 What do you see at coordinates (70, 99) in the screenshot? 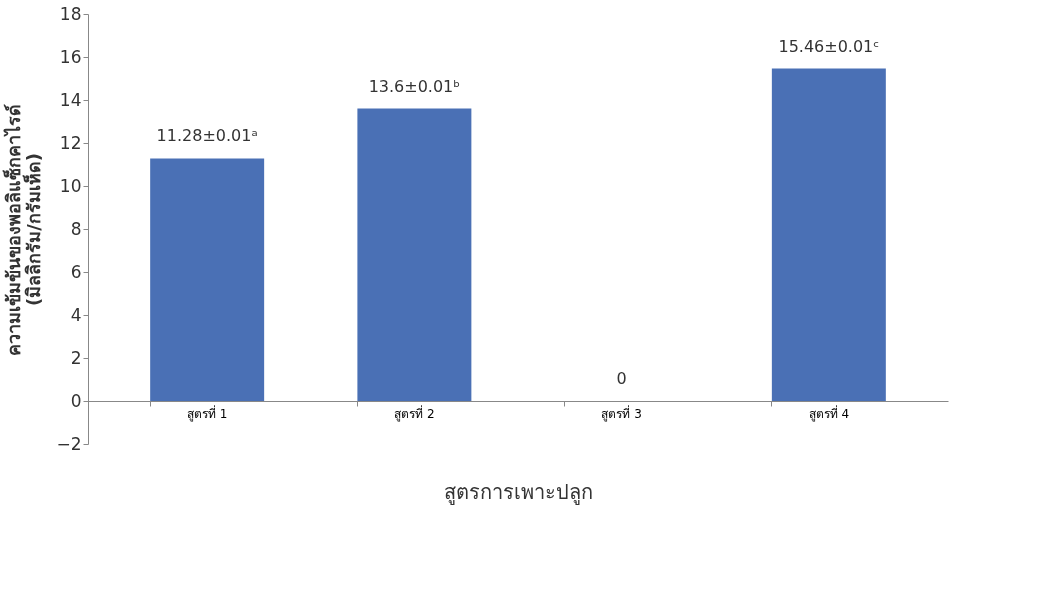
I see `y-tick-label: 14` at bounding box center [70, 99].